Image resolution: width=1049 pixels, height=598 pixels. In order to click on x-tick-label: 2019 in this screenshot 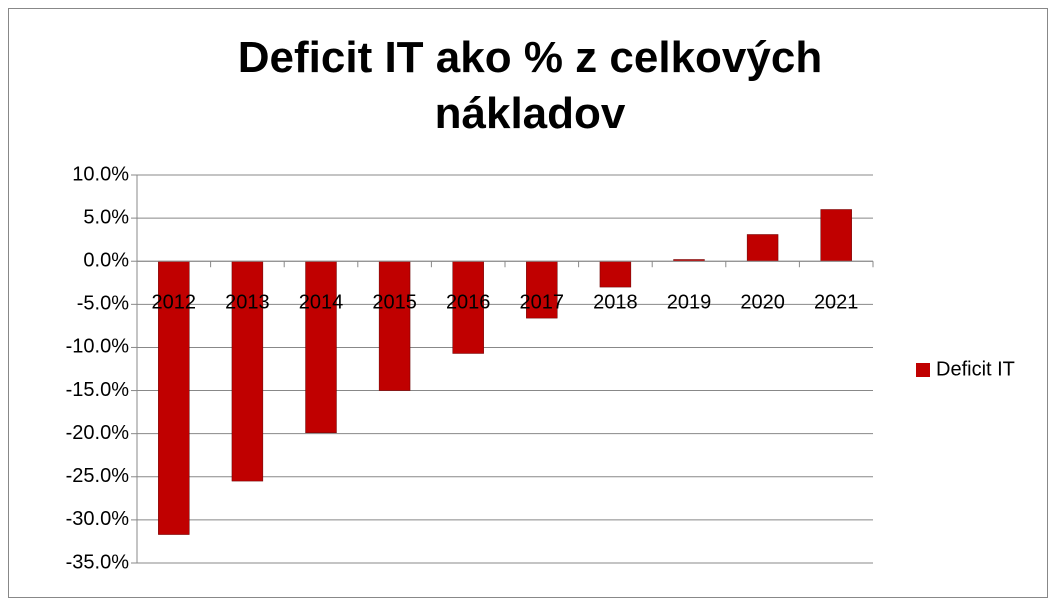, I will do `click(689, 303)`.